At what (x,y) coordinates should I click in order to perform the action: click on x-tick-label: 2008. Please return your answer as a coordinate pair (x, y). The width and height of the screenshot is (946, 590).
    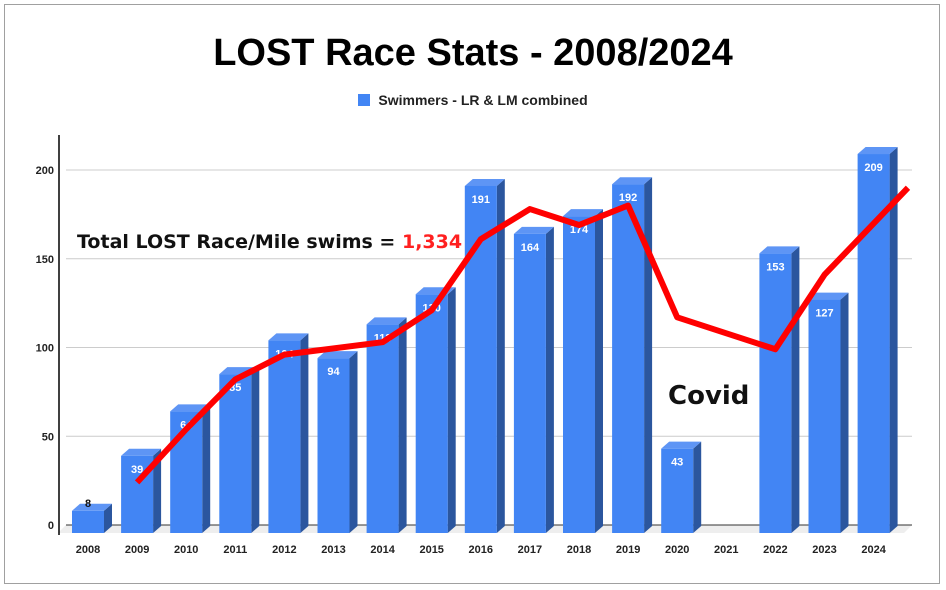
    Looking at the image, I should click on (88, 550).